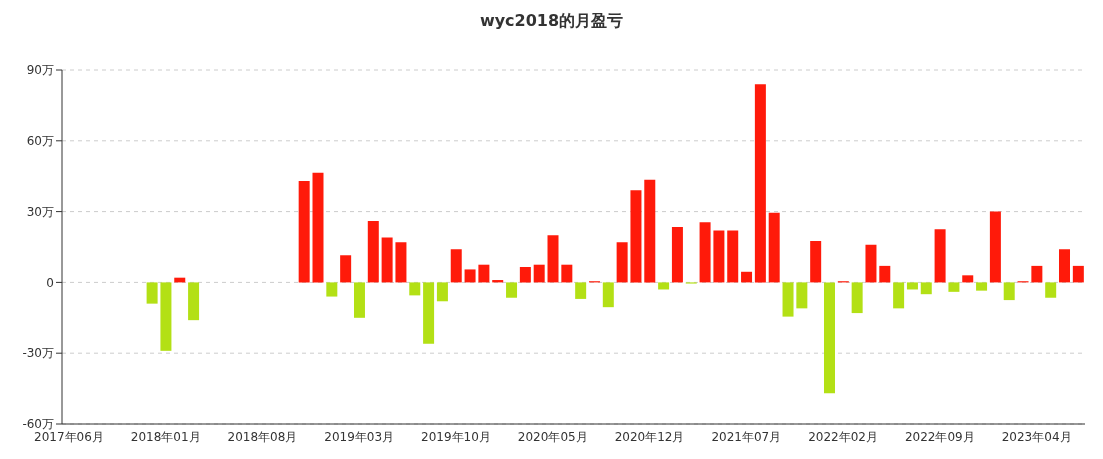  What do you see at coordinates (359, 436) in the screenshot?
I see `x-tick-label: 2019年03月` at bounding box center [359, 436].